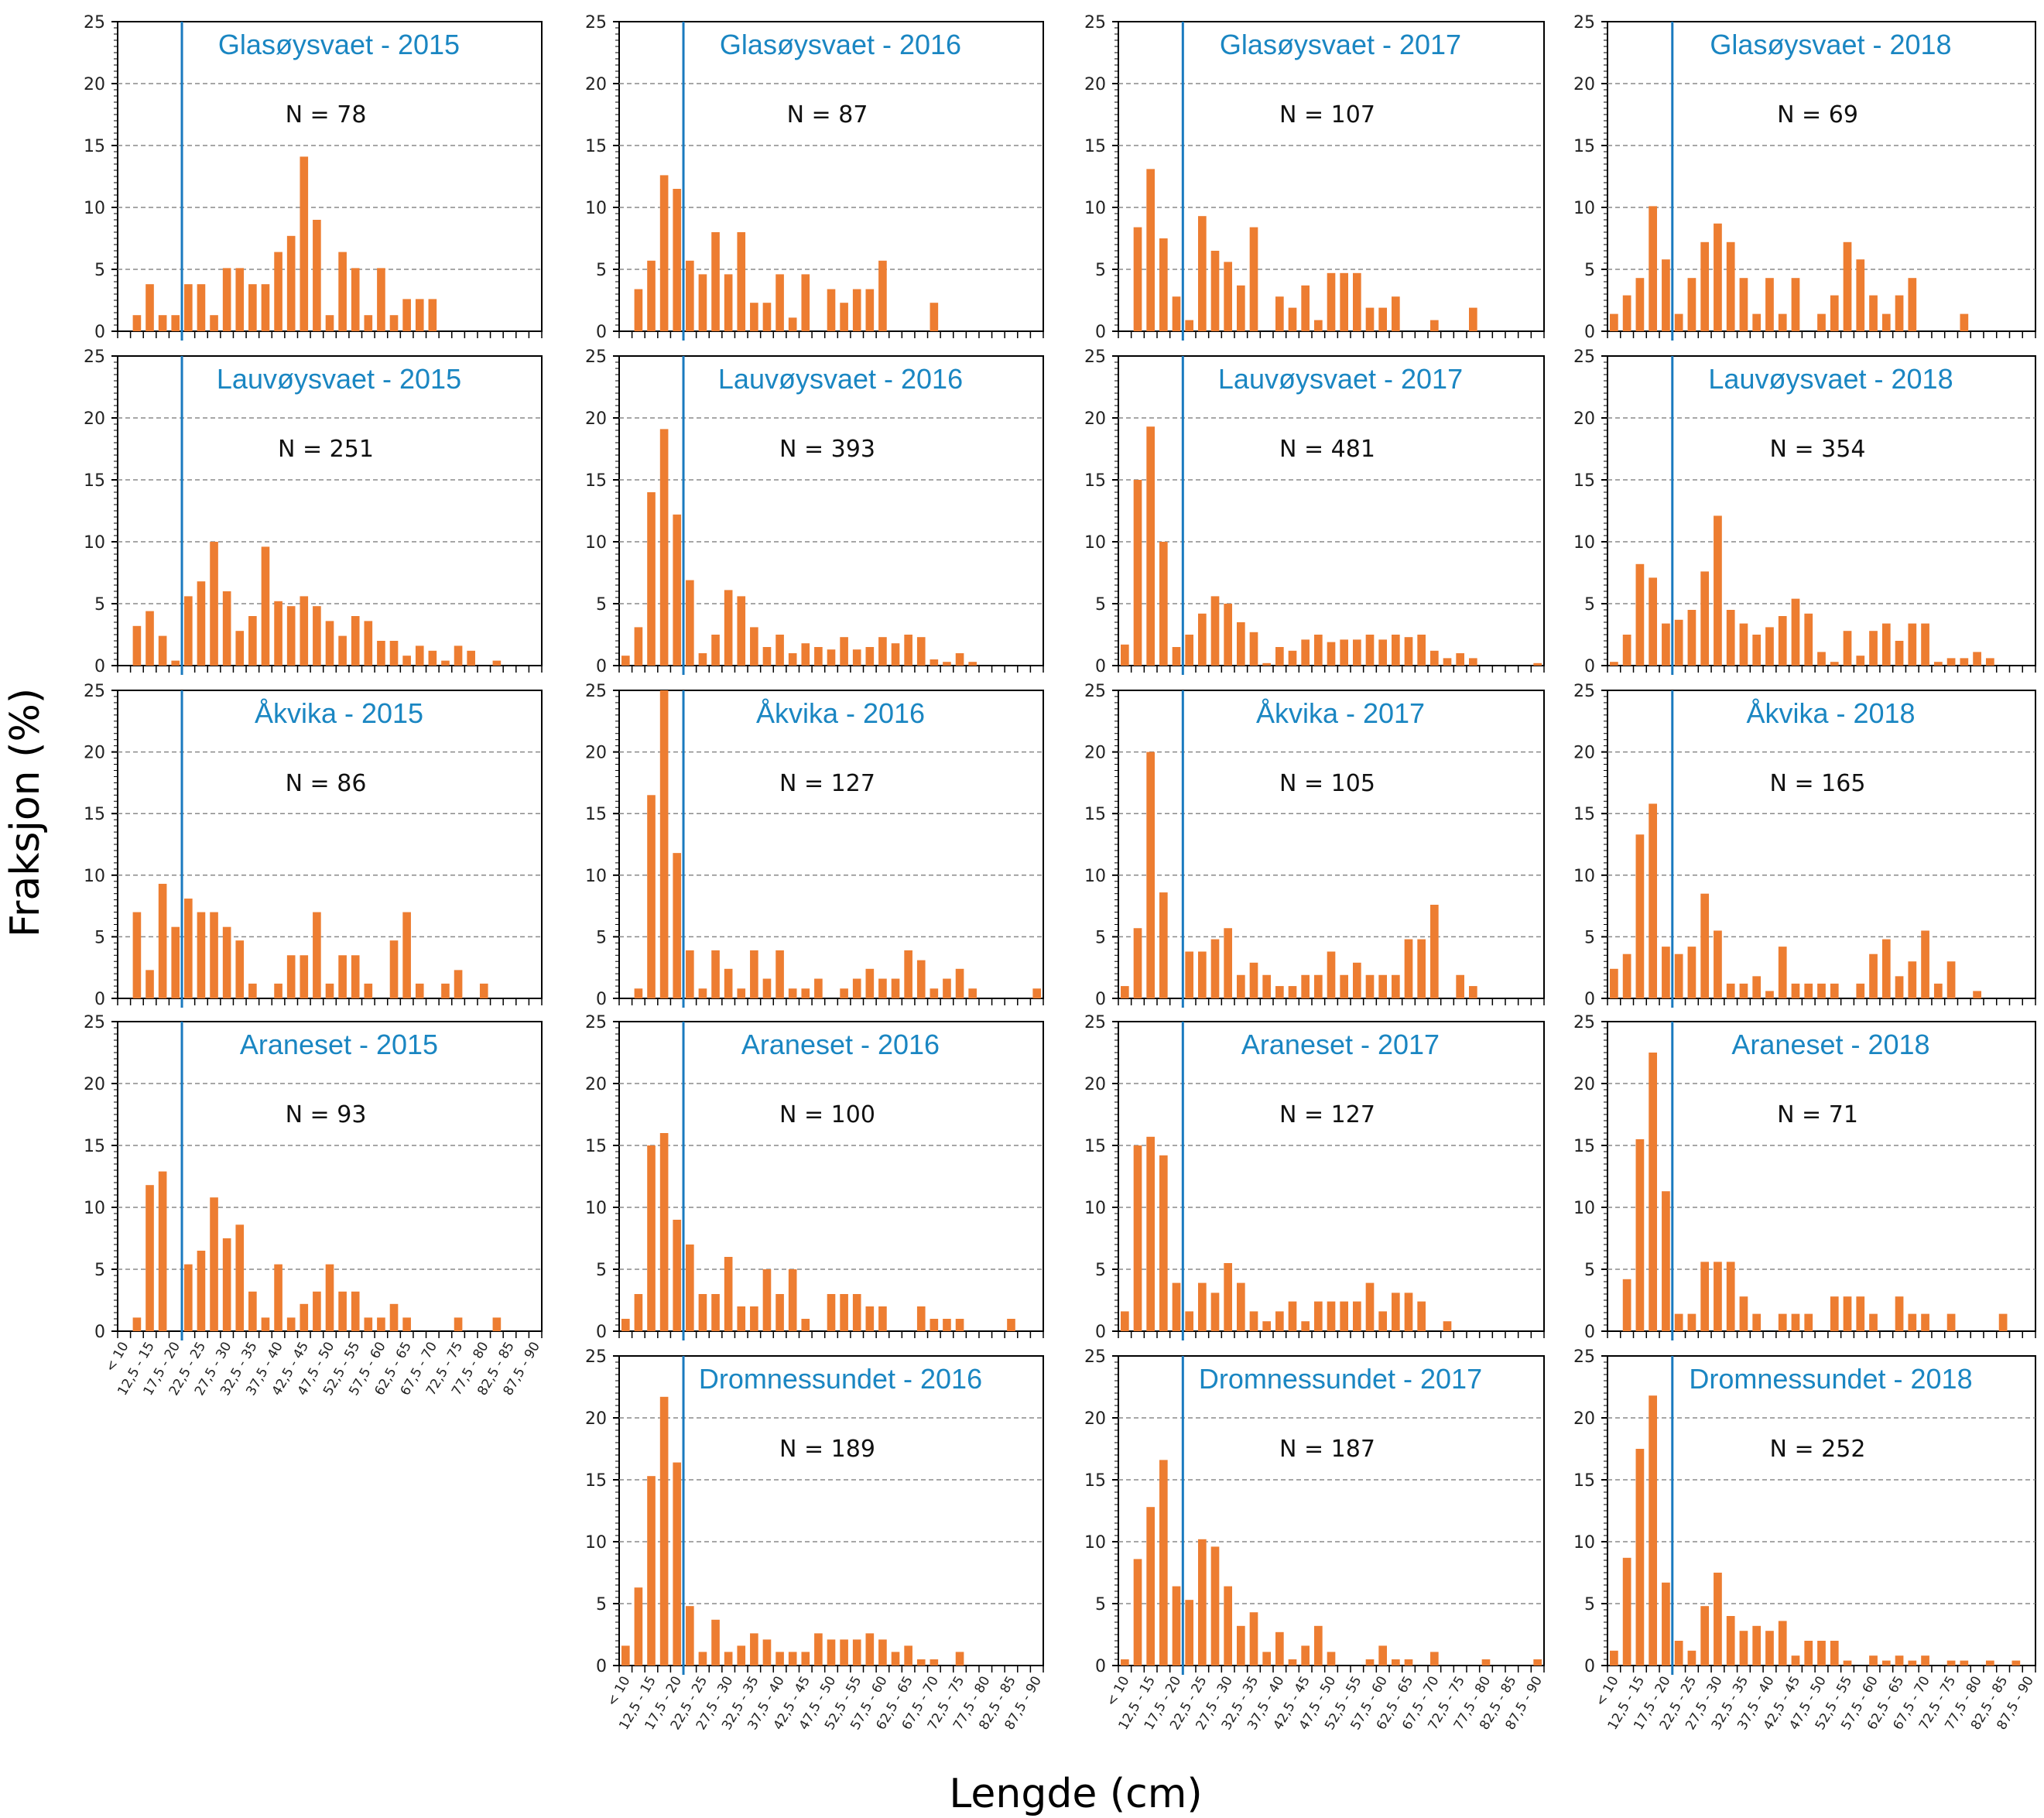 This screenshot has height=1818, width=2044. Describe the element at coordinates (313, 845) in the screenshot. I see `histogram-panel: 0 5 10 15 20 25 Åkvika - 2015 N = 86` at that location.